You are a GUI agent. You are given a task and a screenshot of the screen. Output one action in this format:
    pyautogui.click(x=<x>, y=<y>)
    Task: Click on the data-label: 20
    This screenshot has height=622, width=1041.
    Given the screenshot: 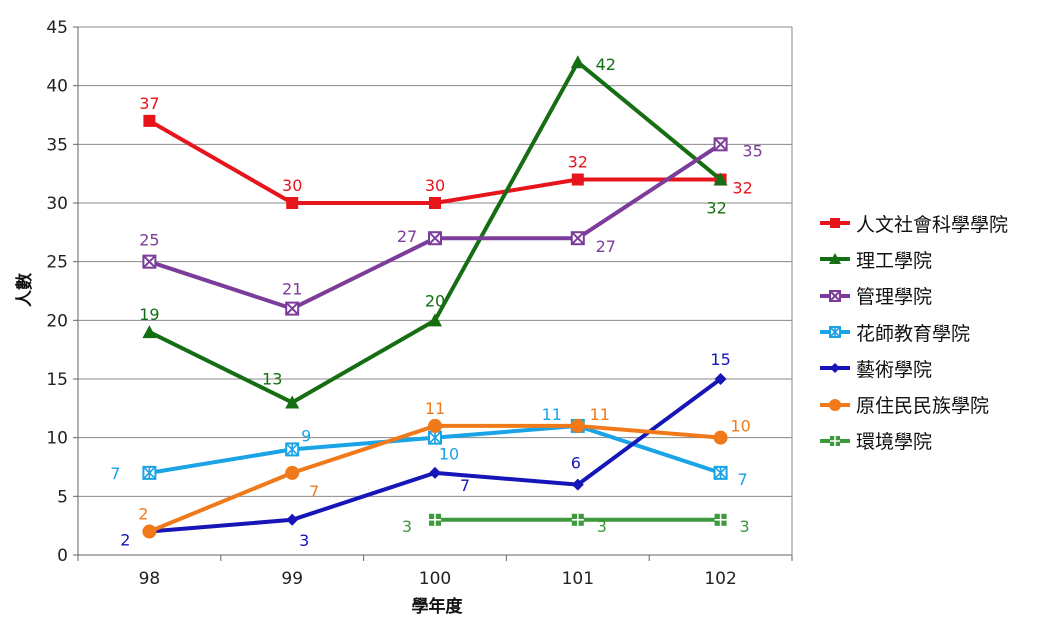 What is the action you would take?
    pyautogui.click(x=435, y=300)
    